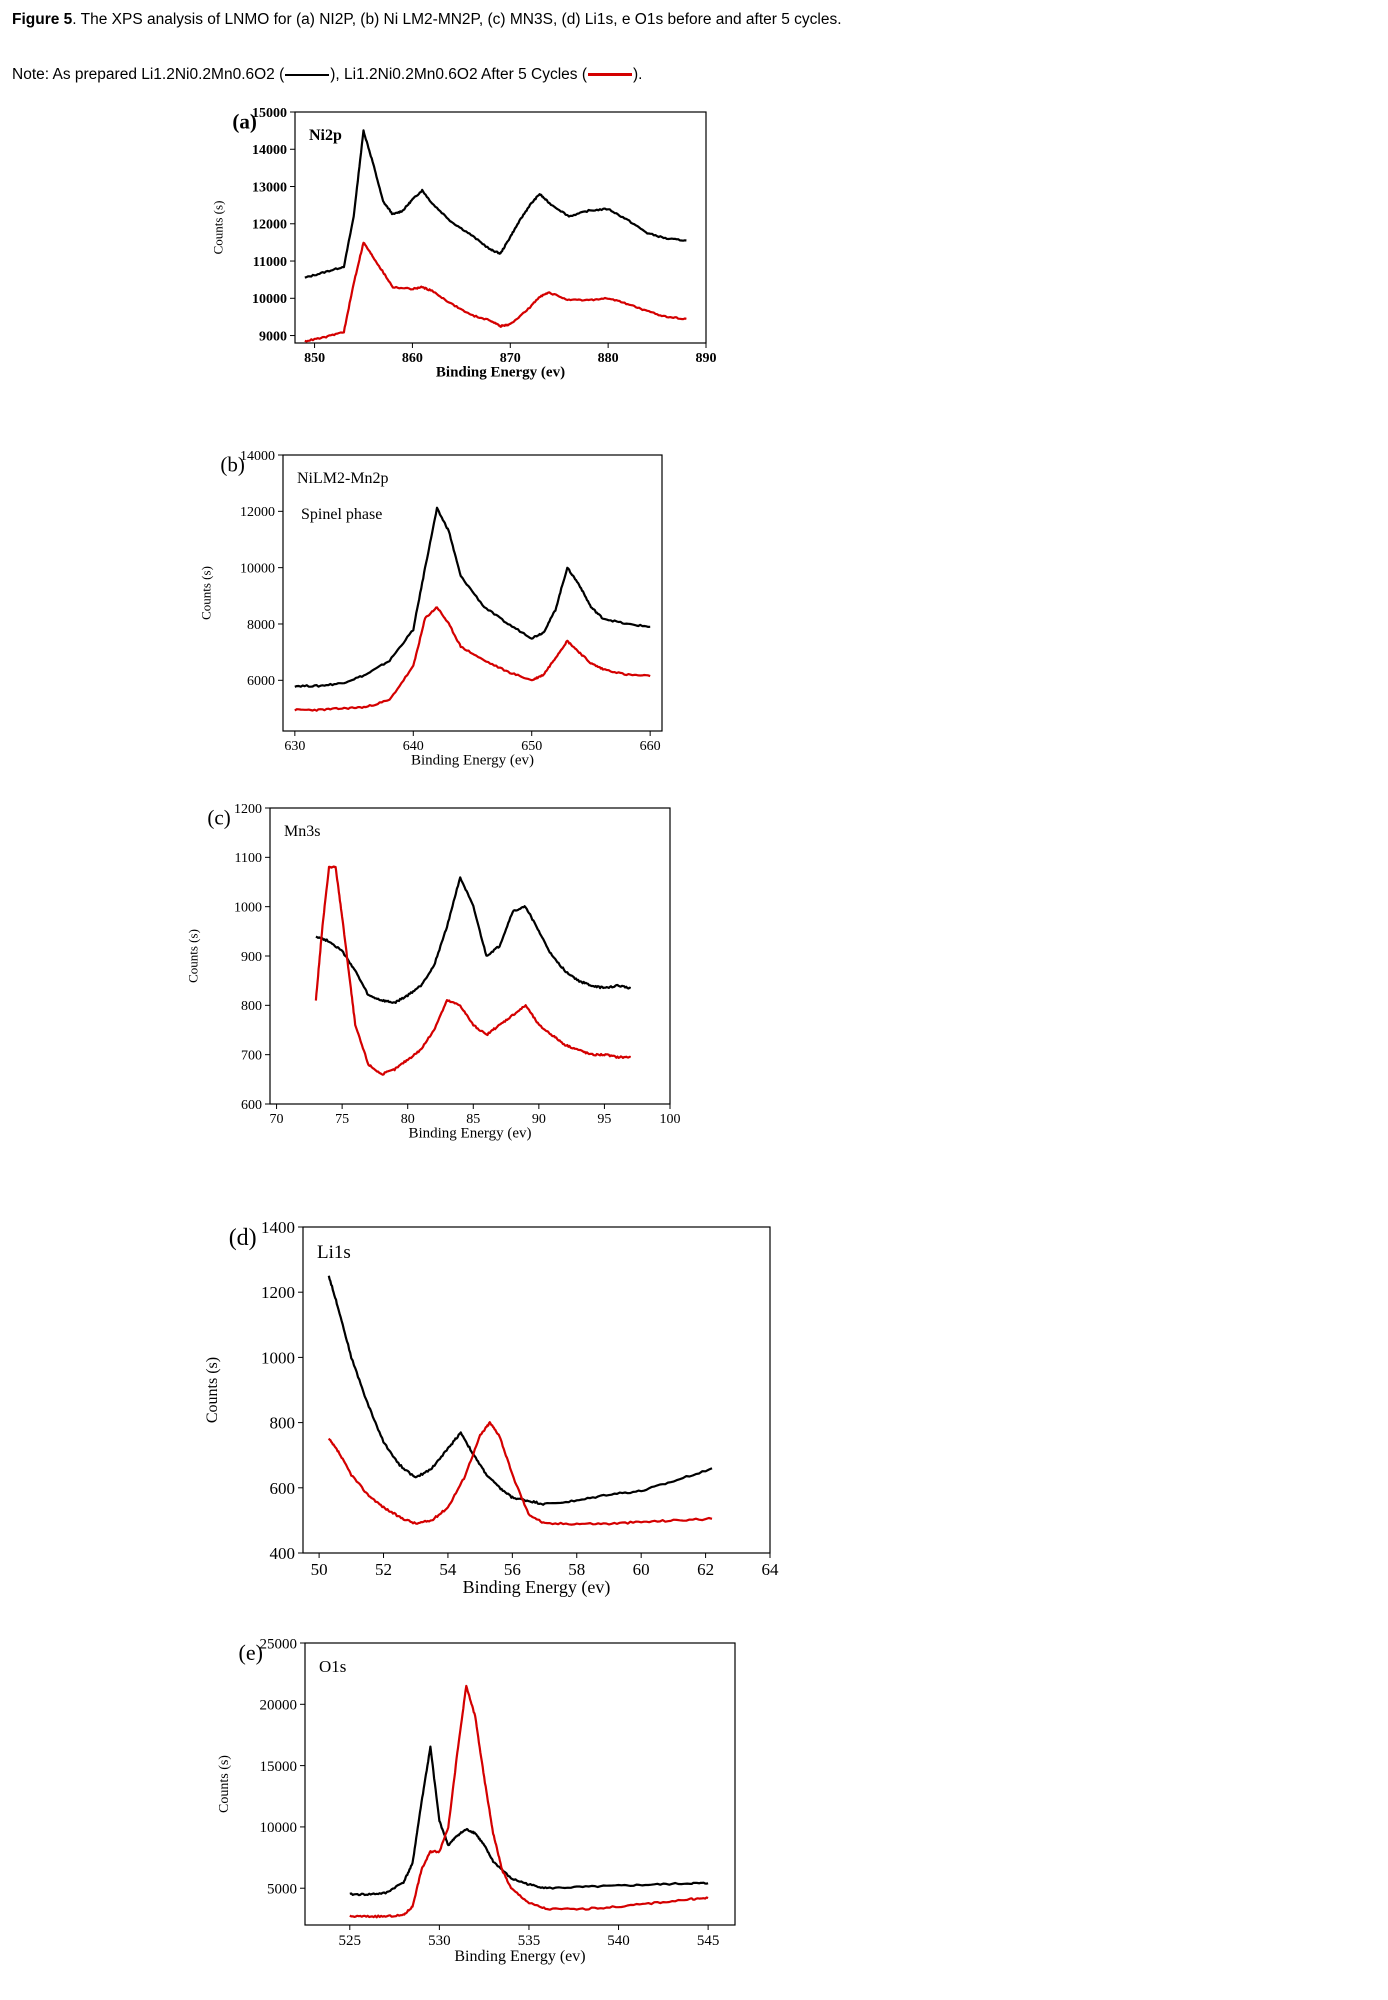  What do you see at coordinates (413, 746) in the screenshot?
I see `x-tick-label: 640` at bounding box center [413, 746].